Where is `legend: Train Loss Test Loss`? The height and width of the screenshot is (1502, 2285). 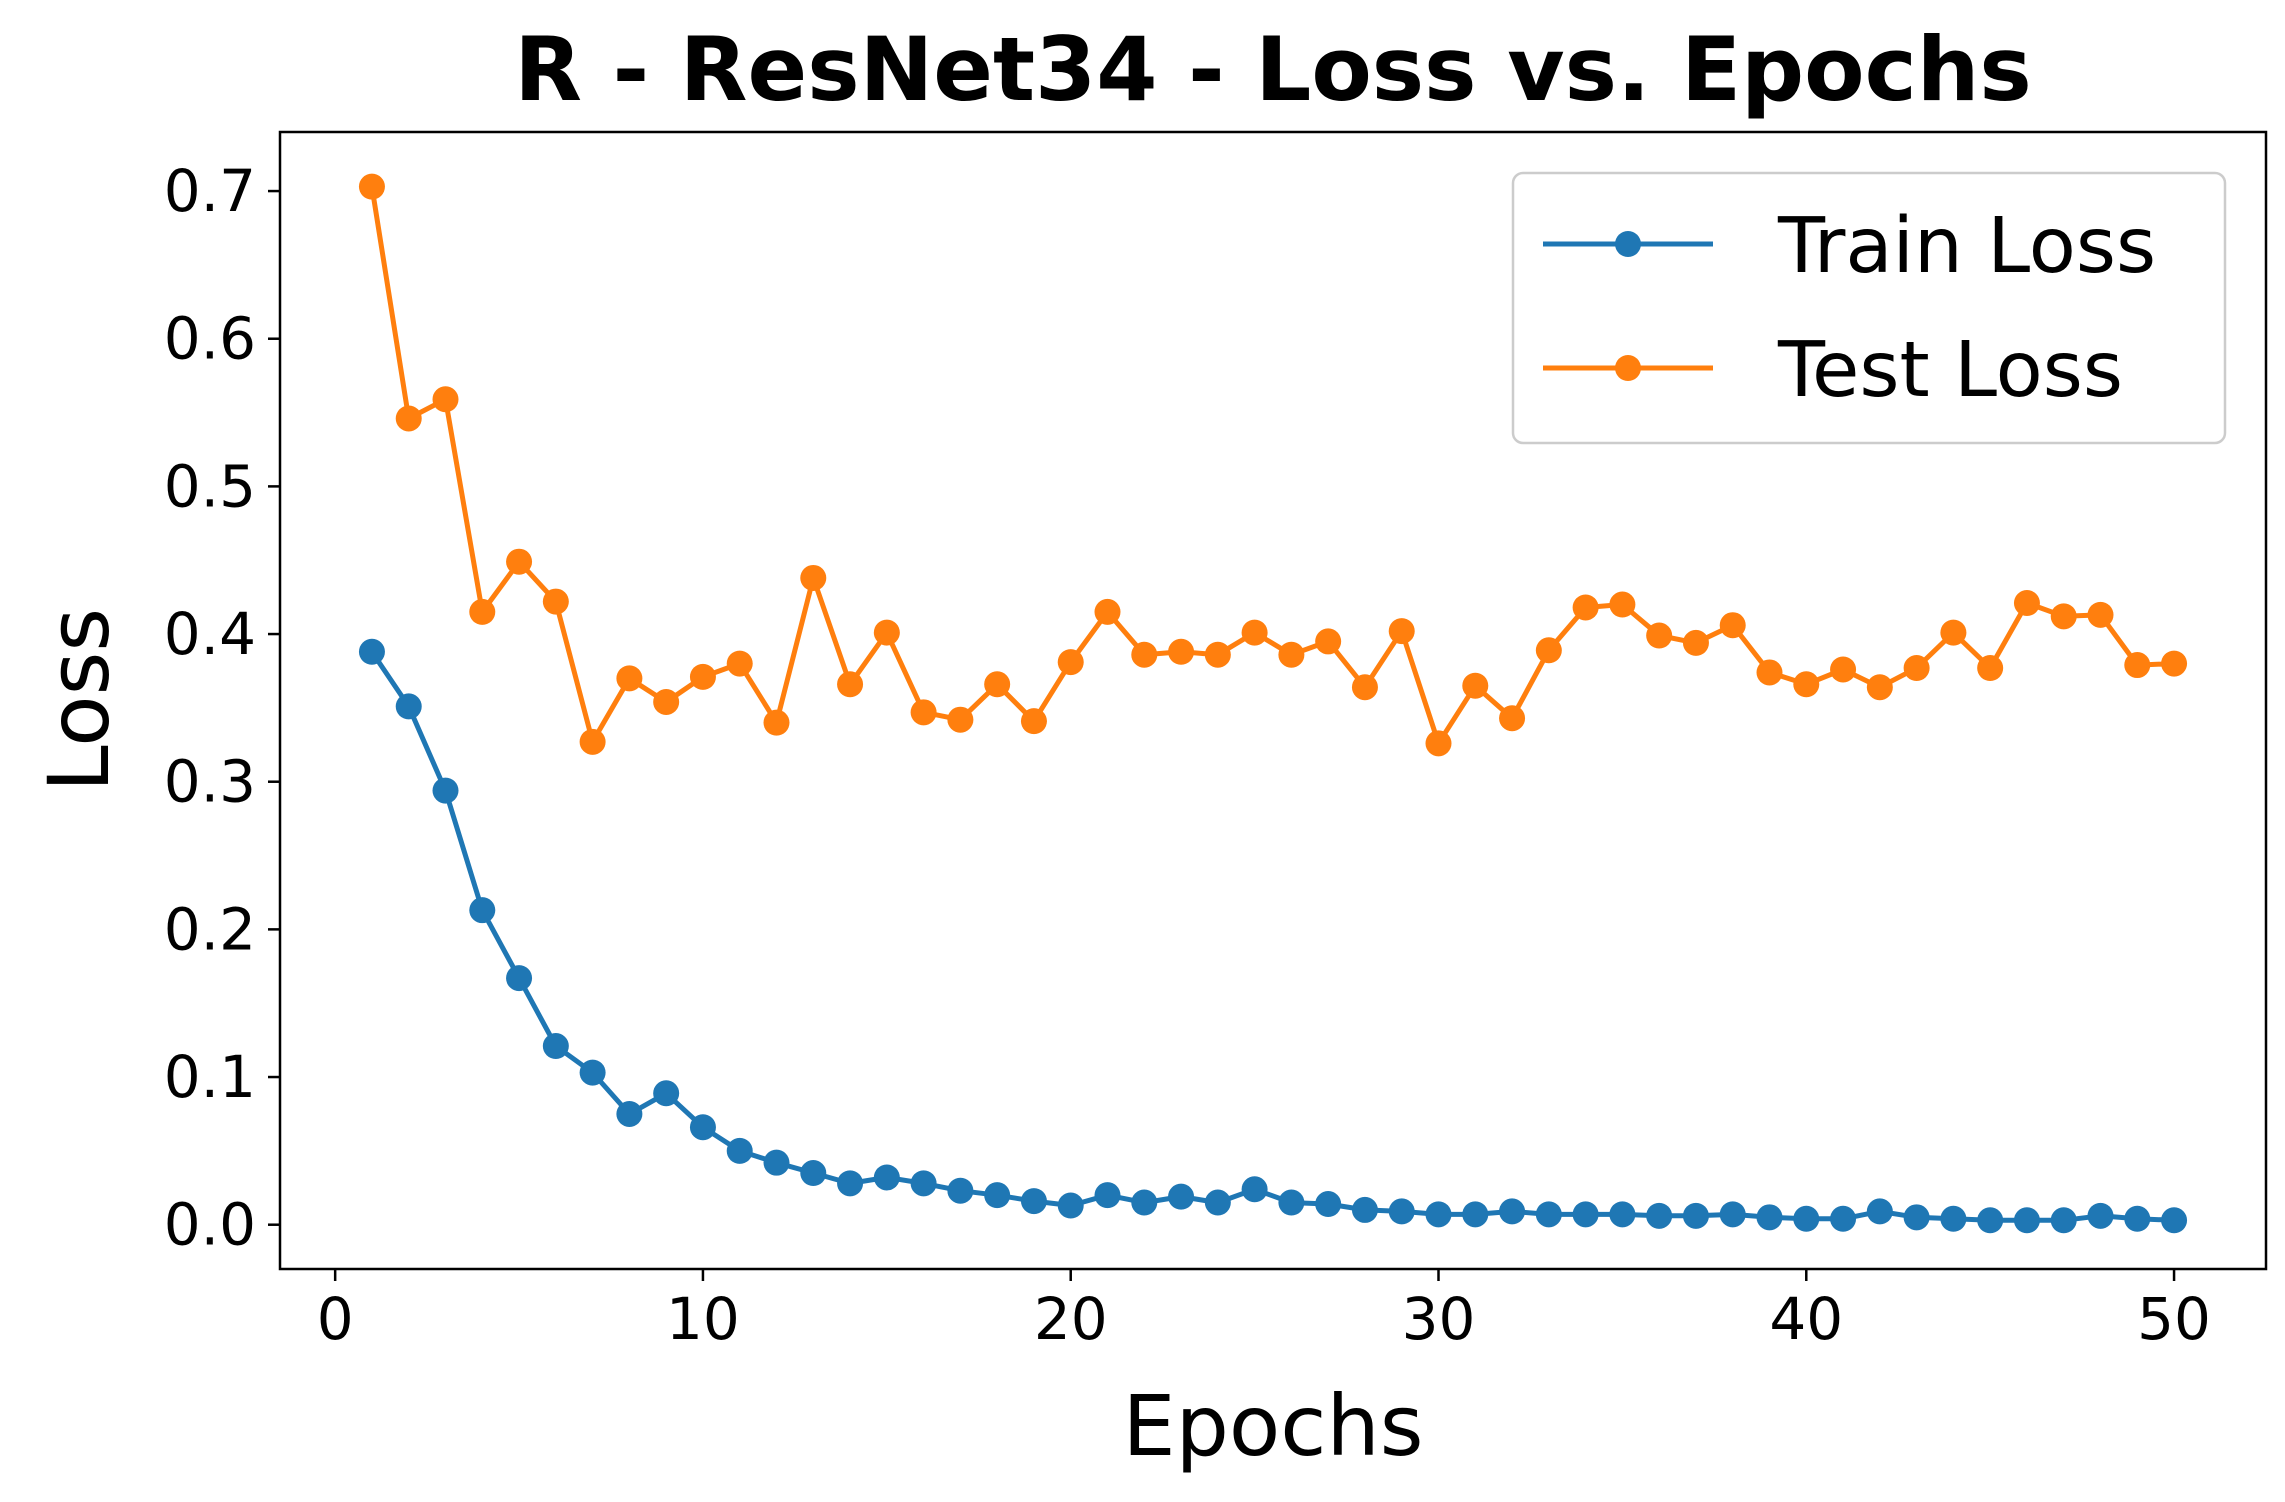 legend: Train Loss Test Loss is located at coordinates (1869, 308).